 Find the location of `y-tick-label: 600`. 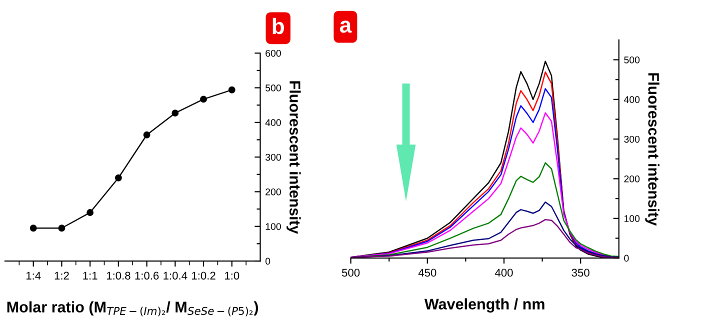

y-tick-label: 600 is located at coordinates (273, 53).